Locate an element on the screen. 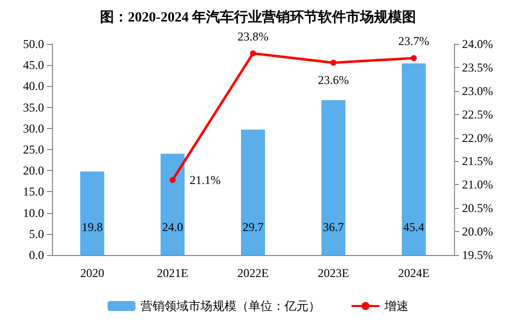 Image resolution: width=516 pixels, height=321 pixels. y-tick-label: 0.0 is located at coordinates (36, 255).